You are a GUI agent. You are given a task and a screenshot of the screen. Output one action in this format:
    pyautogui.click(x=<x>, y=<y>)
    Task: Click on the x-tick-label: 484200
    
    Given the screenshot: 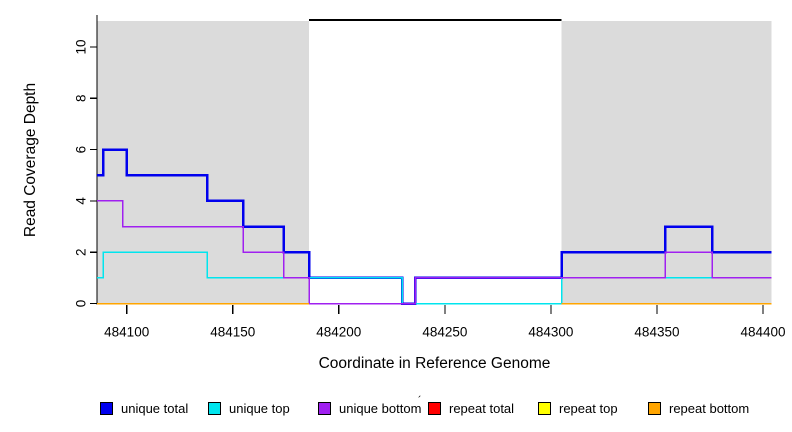 What is the action you would take?
    pyautogui.click(x=338, y=332)
    